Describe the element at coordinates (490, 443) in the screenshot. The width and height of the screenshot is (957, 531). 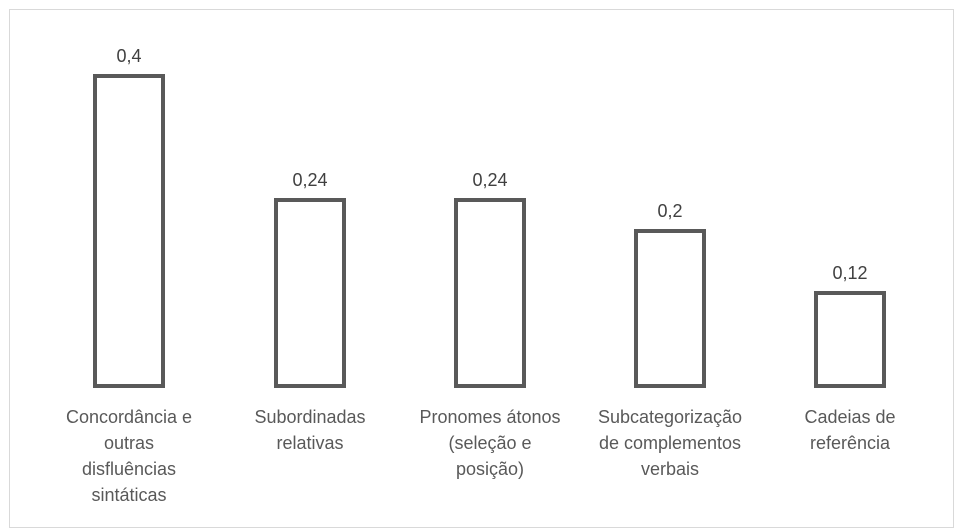
I see `category-tick-label: Pronomes átonos (seleção e posição)` at that location.